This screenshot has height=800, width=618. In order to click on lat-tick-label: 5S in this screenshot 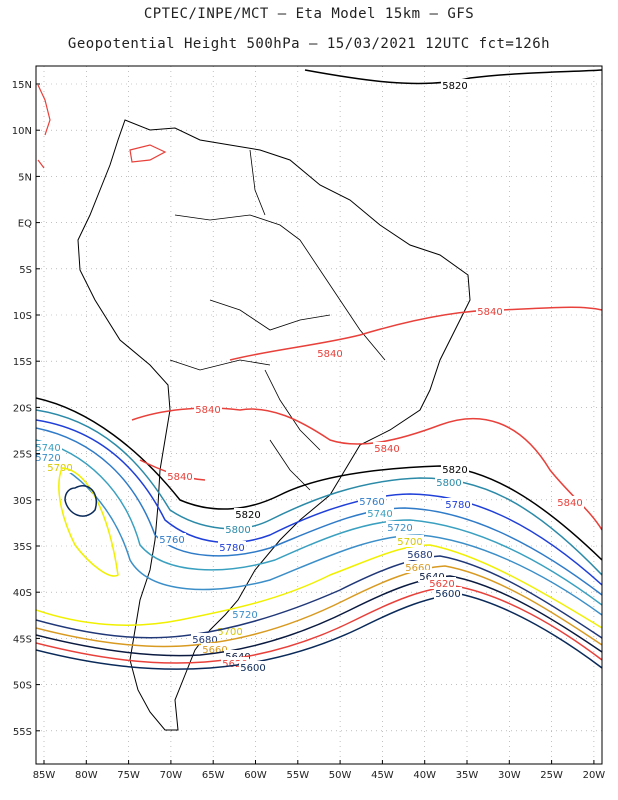, I will do `click(25, 270)`.